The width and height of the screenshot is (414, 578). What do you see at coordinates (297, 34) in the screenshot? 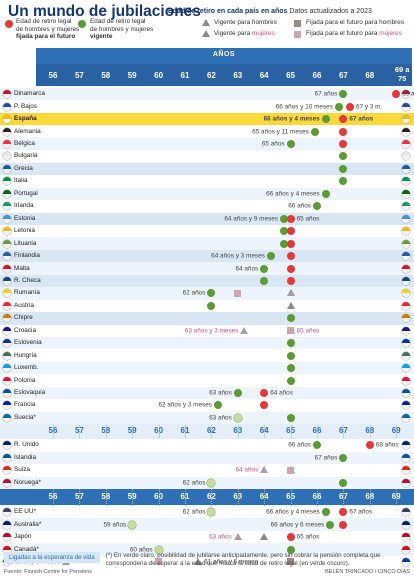
I see `legend-sq-women-icon` at bounding box center [297, 34].